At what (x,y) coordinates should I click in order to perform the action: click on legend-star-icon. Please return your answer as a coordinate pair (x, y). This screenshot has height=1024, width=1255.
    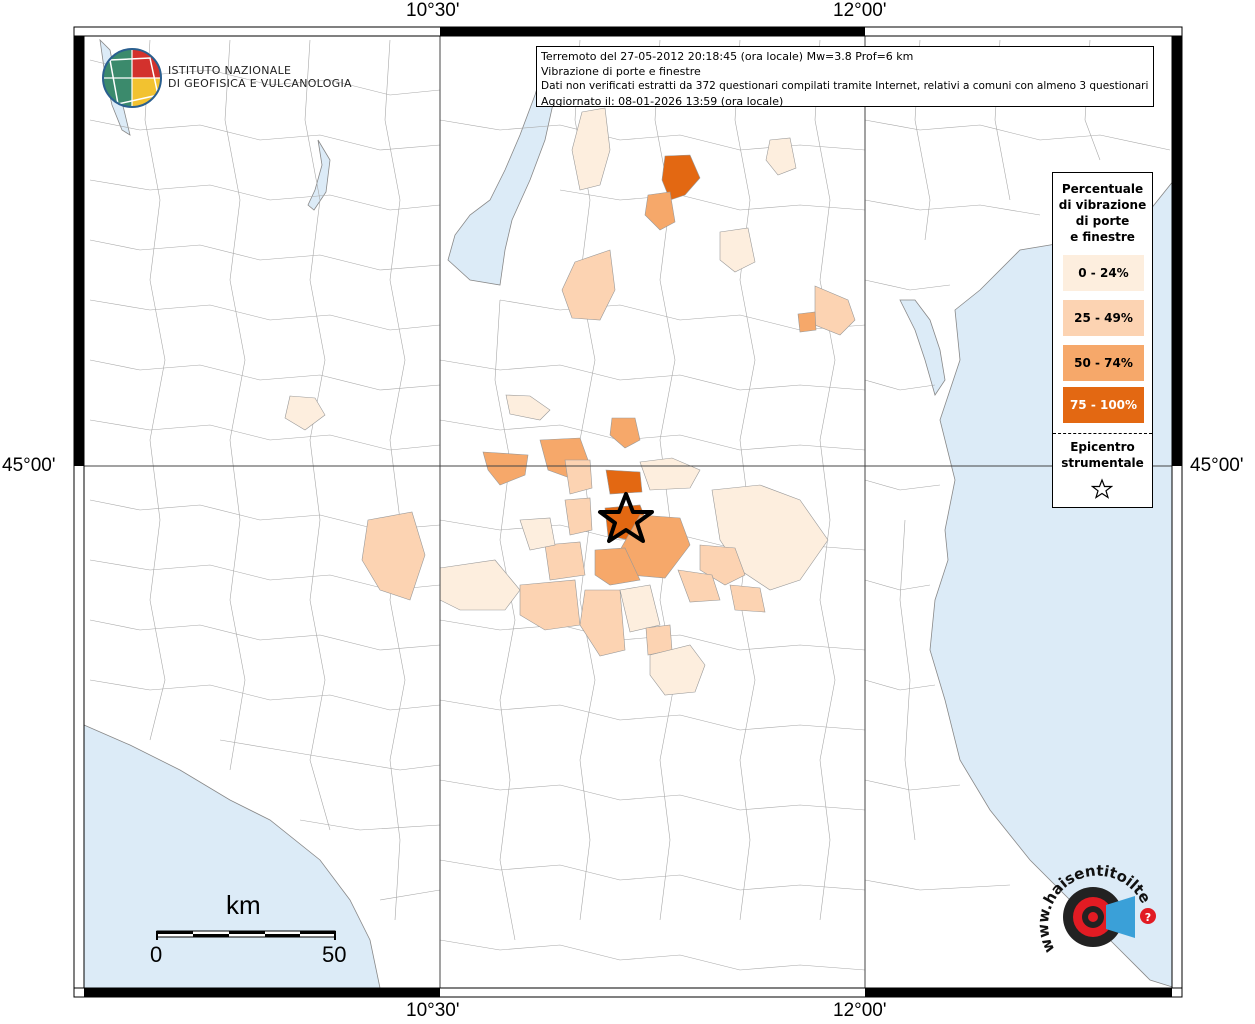
    Looking at the image, I should click on (1102, 488).